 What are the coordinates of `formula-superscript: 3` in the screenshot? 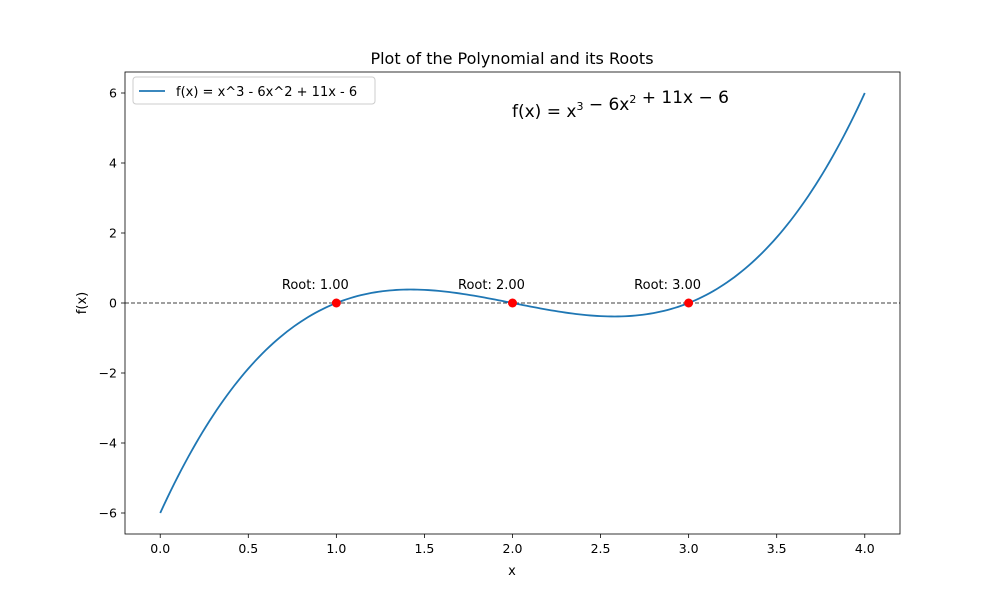 It's located at (579, 106).